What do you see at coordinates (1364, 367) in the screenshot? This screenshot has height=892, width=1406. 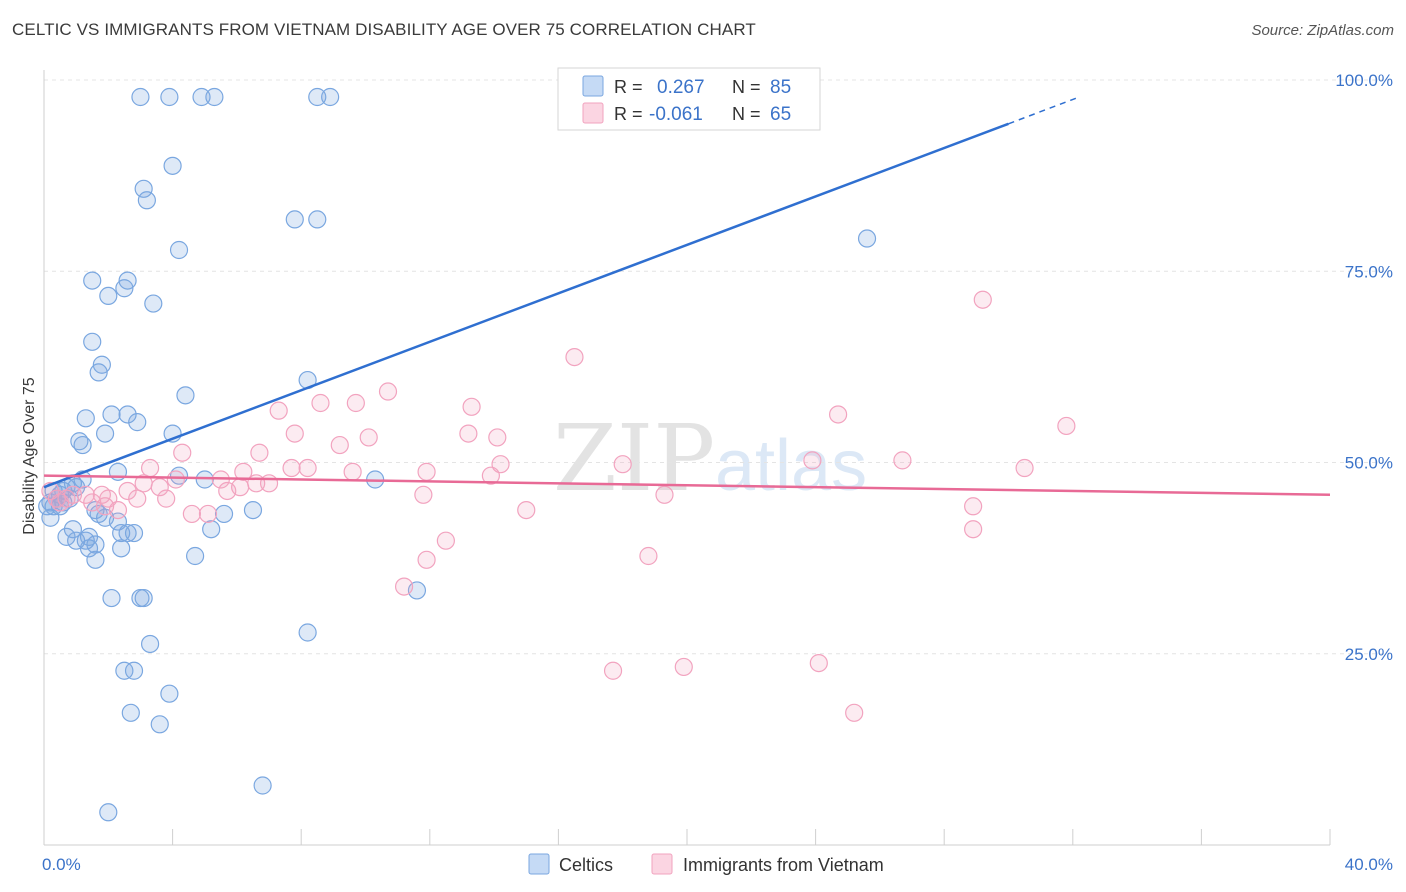 I see `y-tick-labels: 25.0% 50.0% 75.0% 100.0%` at bounding box center [1364, 367].